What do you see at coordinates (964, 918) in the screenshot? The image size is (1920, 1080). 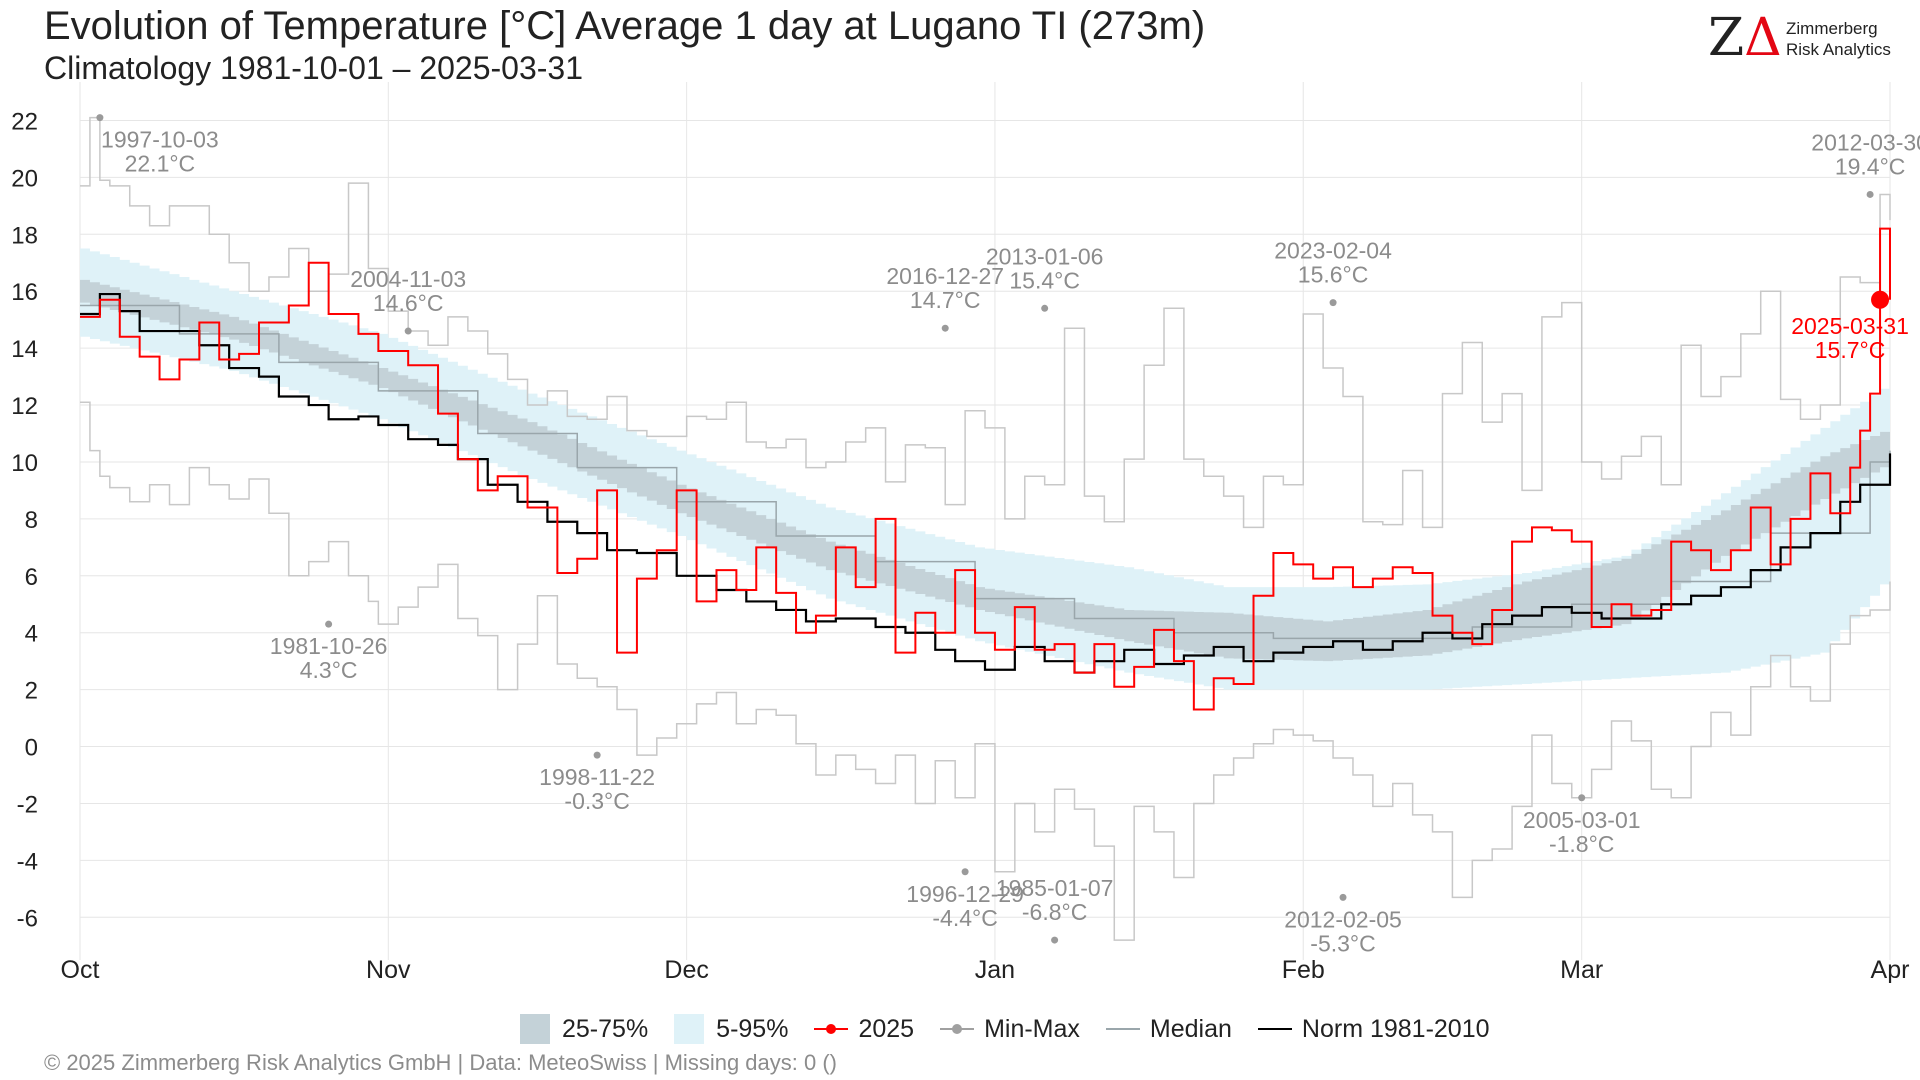 I see `extreme-value-label: -4.4°C` at bounding box center [964, 918].